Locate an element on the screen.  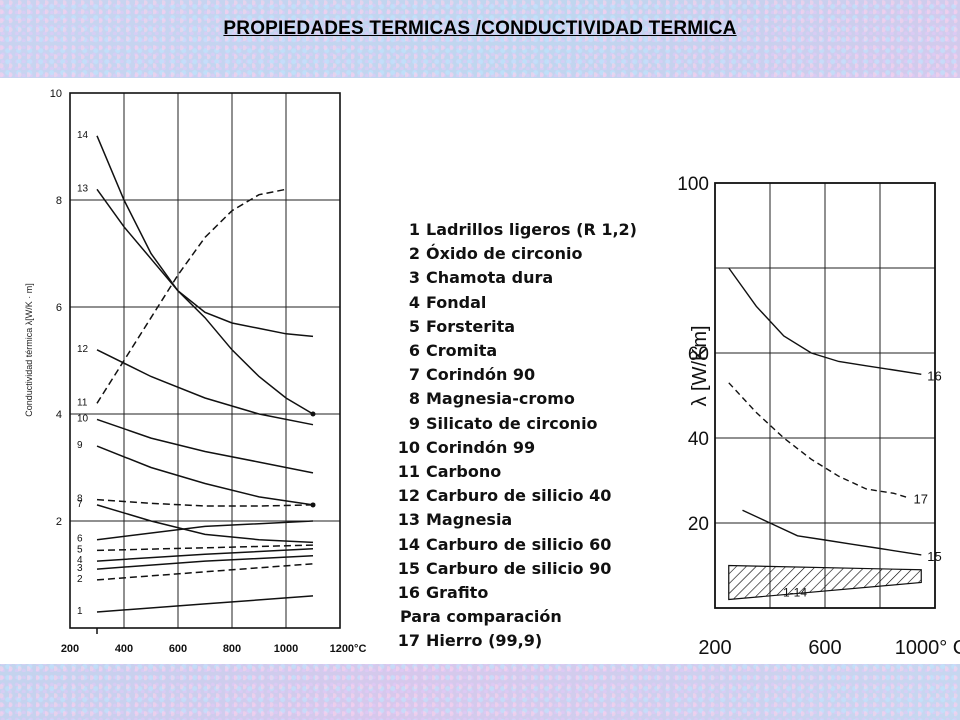
series-label: 9 is located at coordinates (80, 445).